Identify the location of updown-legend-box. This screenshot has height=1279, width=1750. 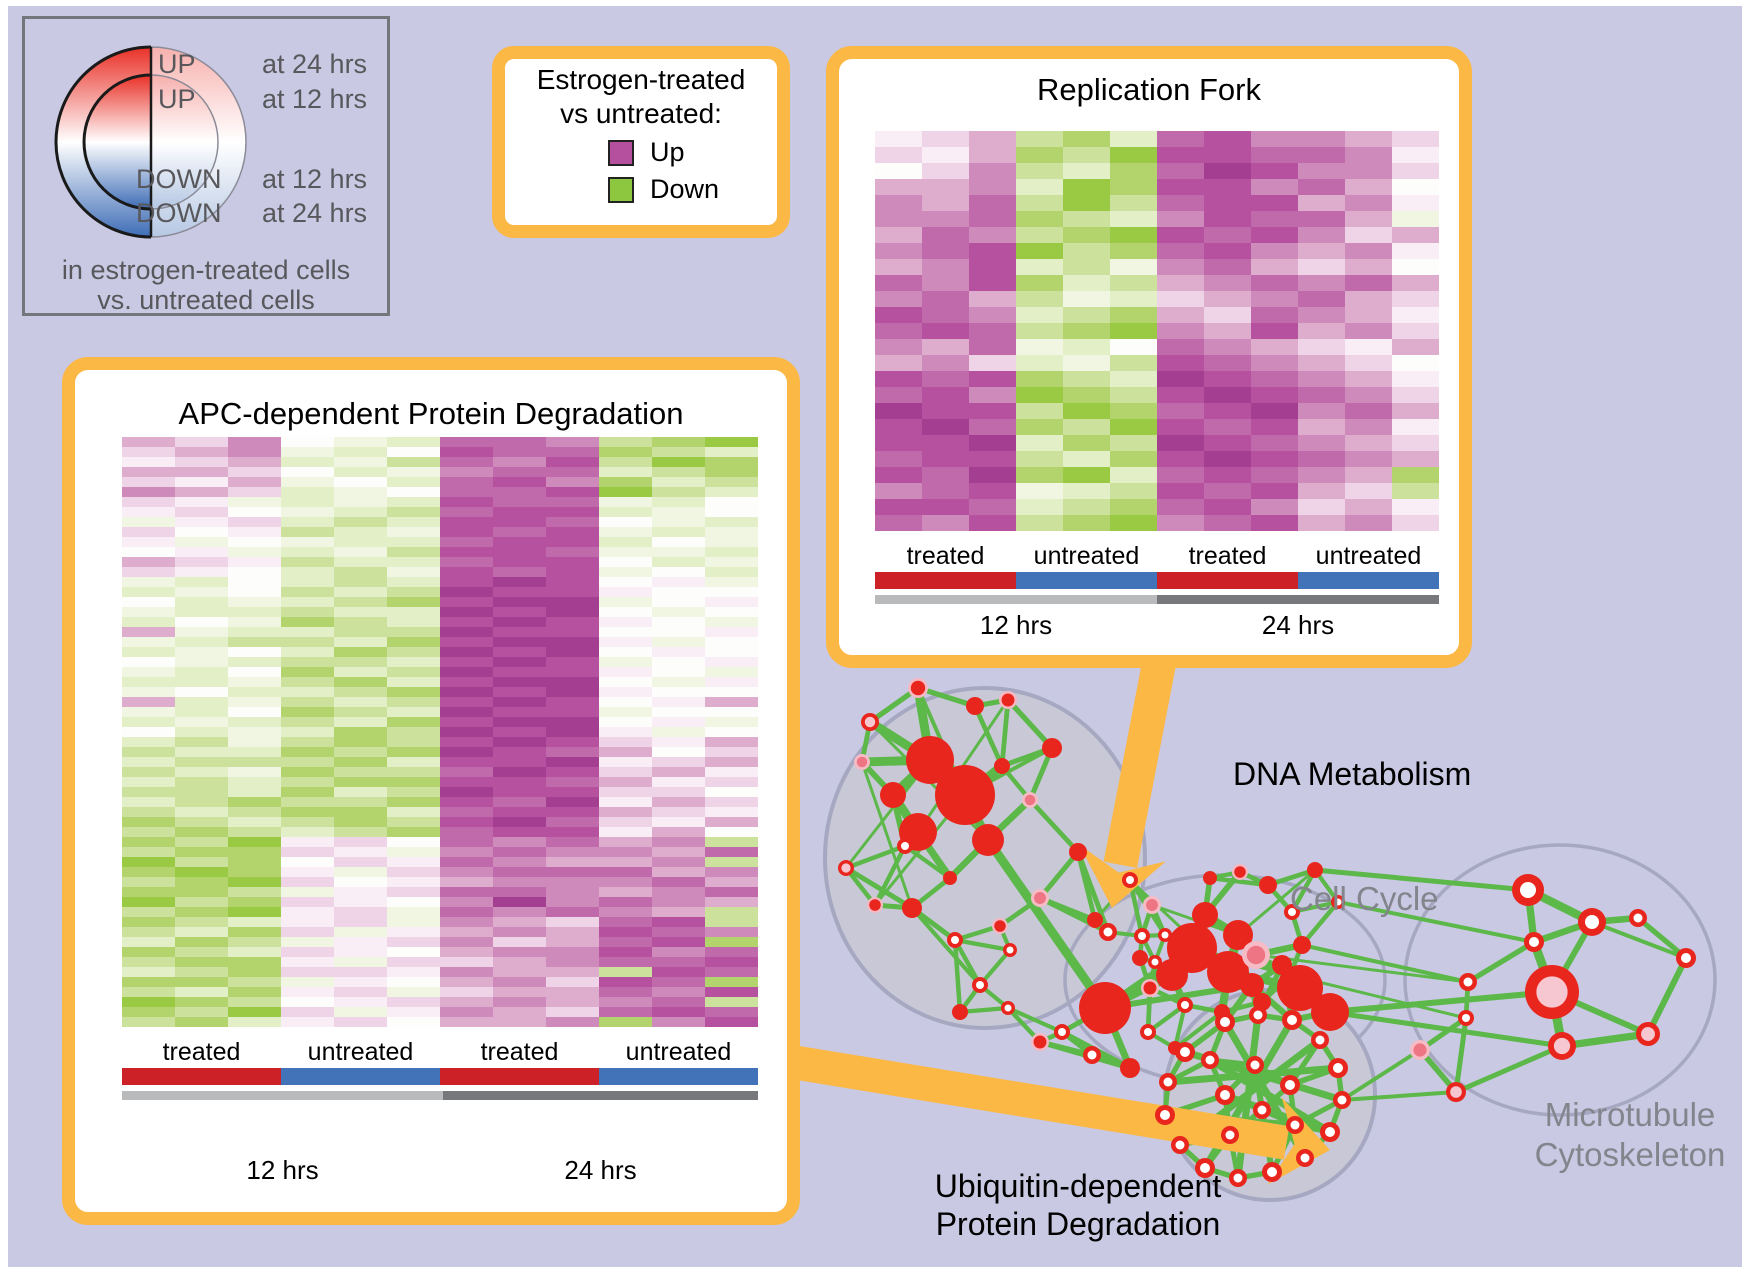
(641, 142).